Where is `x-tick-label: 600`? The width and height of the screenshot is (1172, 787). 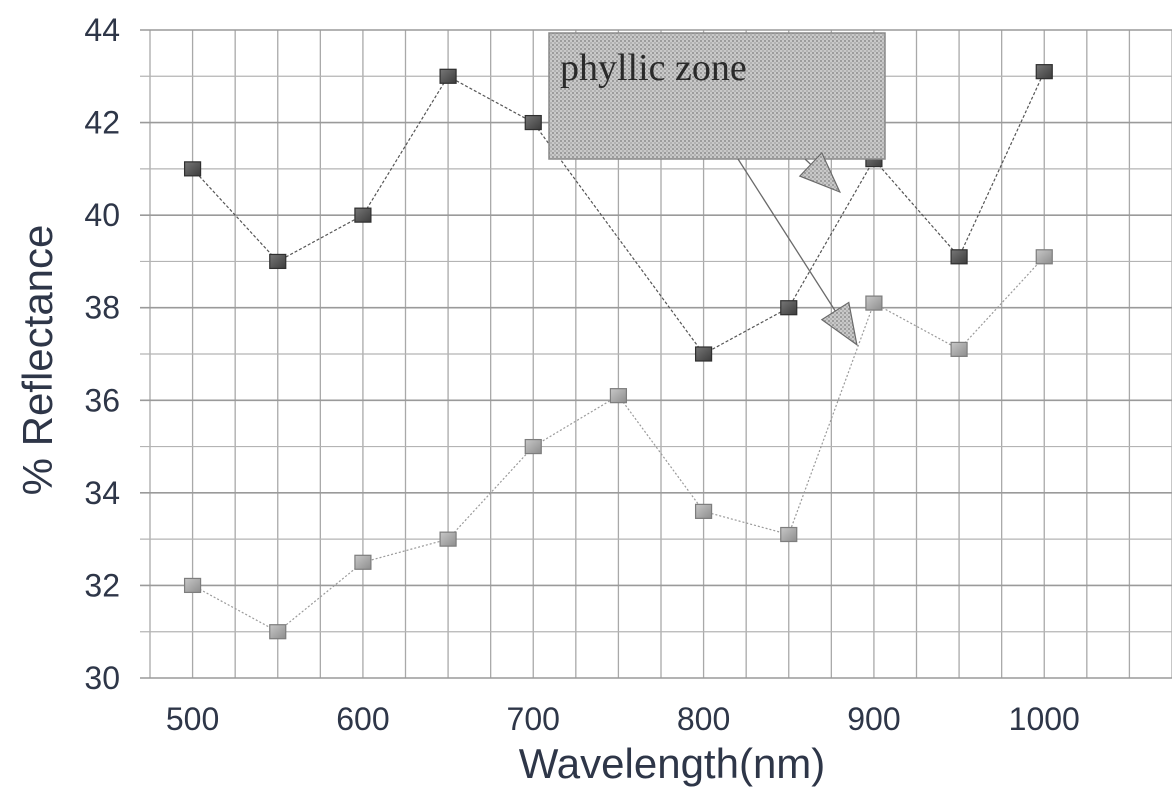
x-tick-label: 600 is located at coordinates (362, 719).